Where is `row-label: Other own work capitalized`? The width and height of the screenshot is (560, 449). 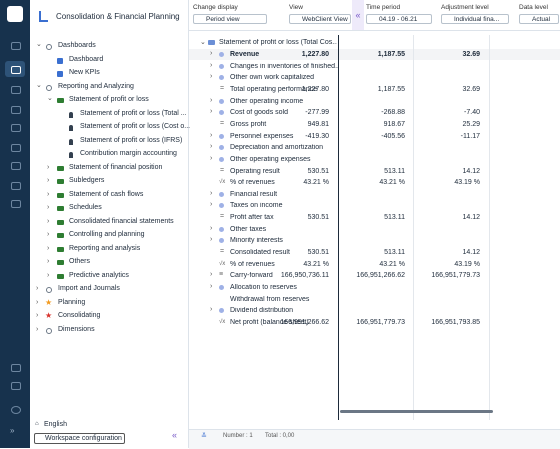 row-label: Other own work capitalized is located at coordinates (272, 78).